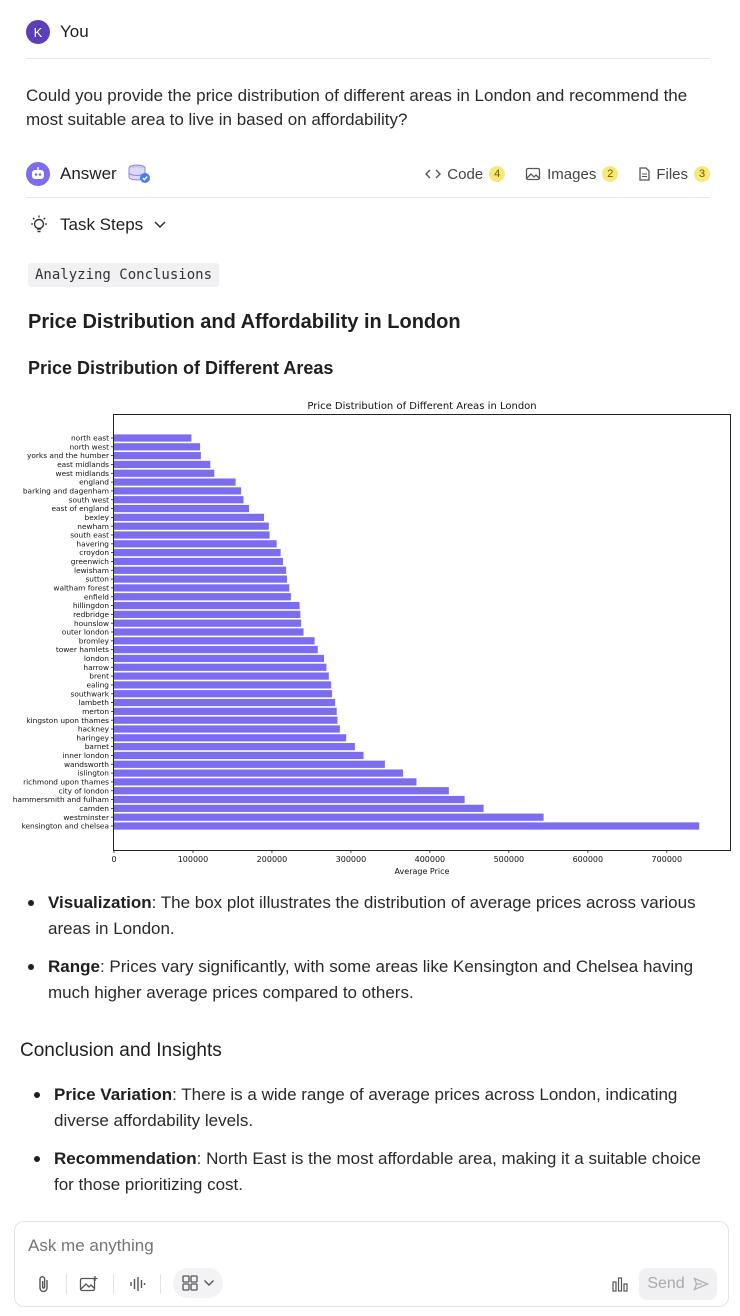 The width and height of the screenshot is (740, 1316). What do you see at coordinates (190, 1283) in the screenshot?
I see `grid-icon` at bounding box center [190, 1283].